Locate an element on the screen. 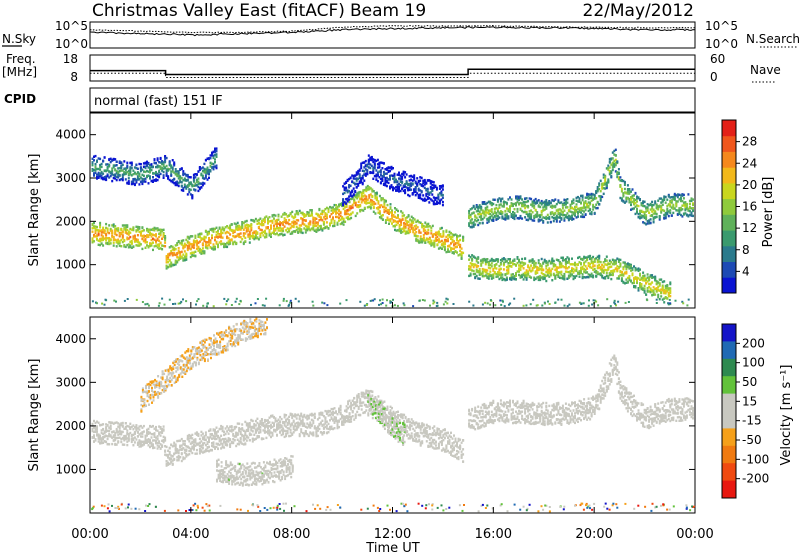  cpid-row: CPID normal (fast) 151 IF is located at coordinates (349, 100).